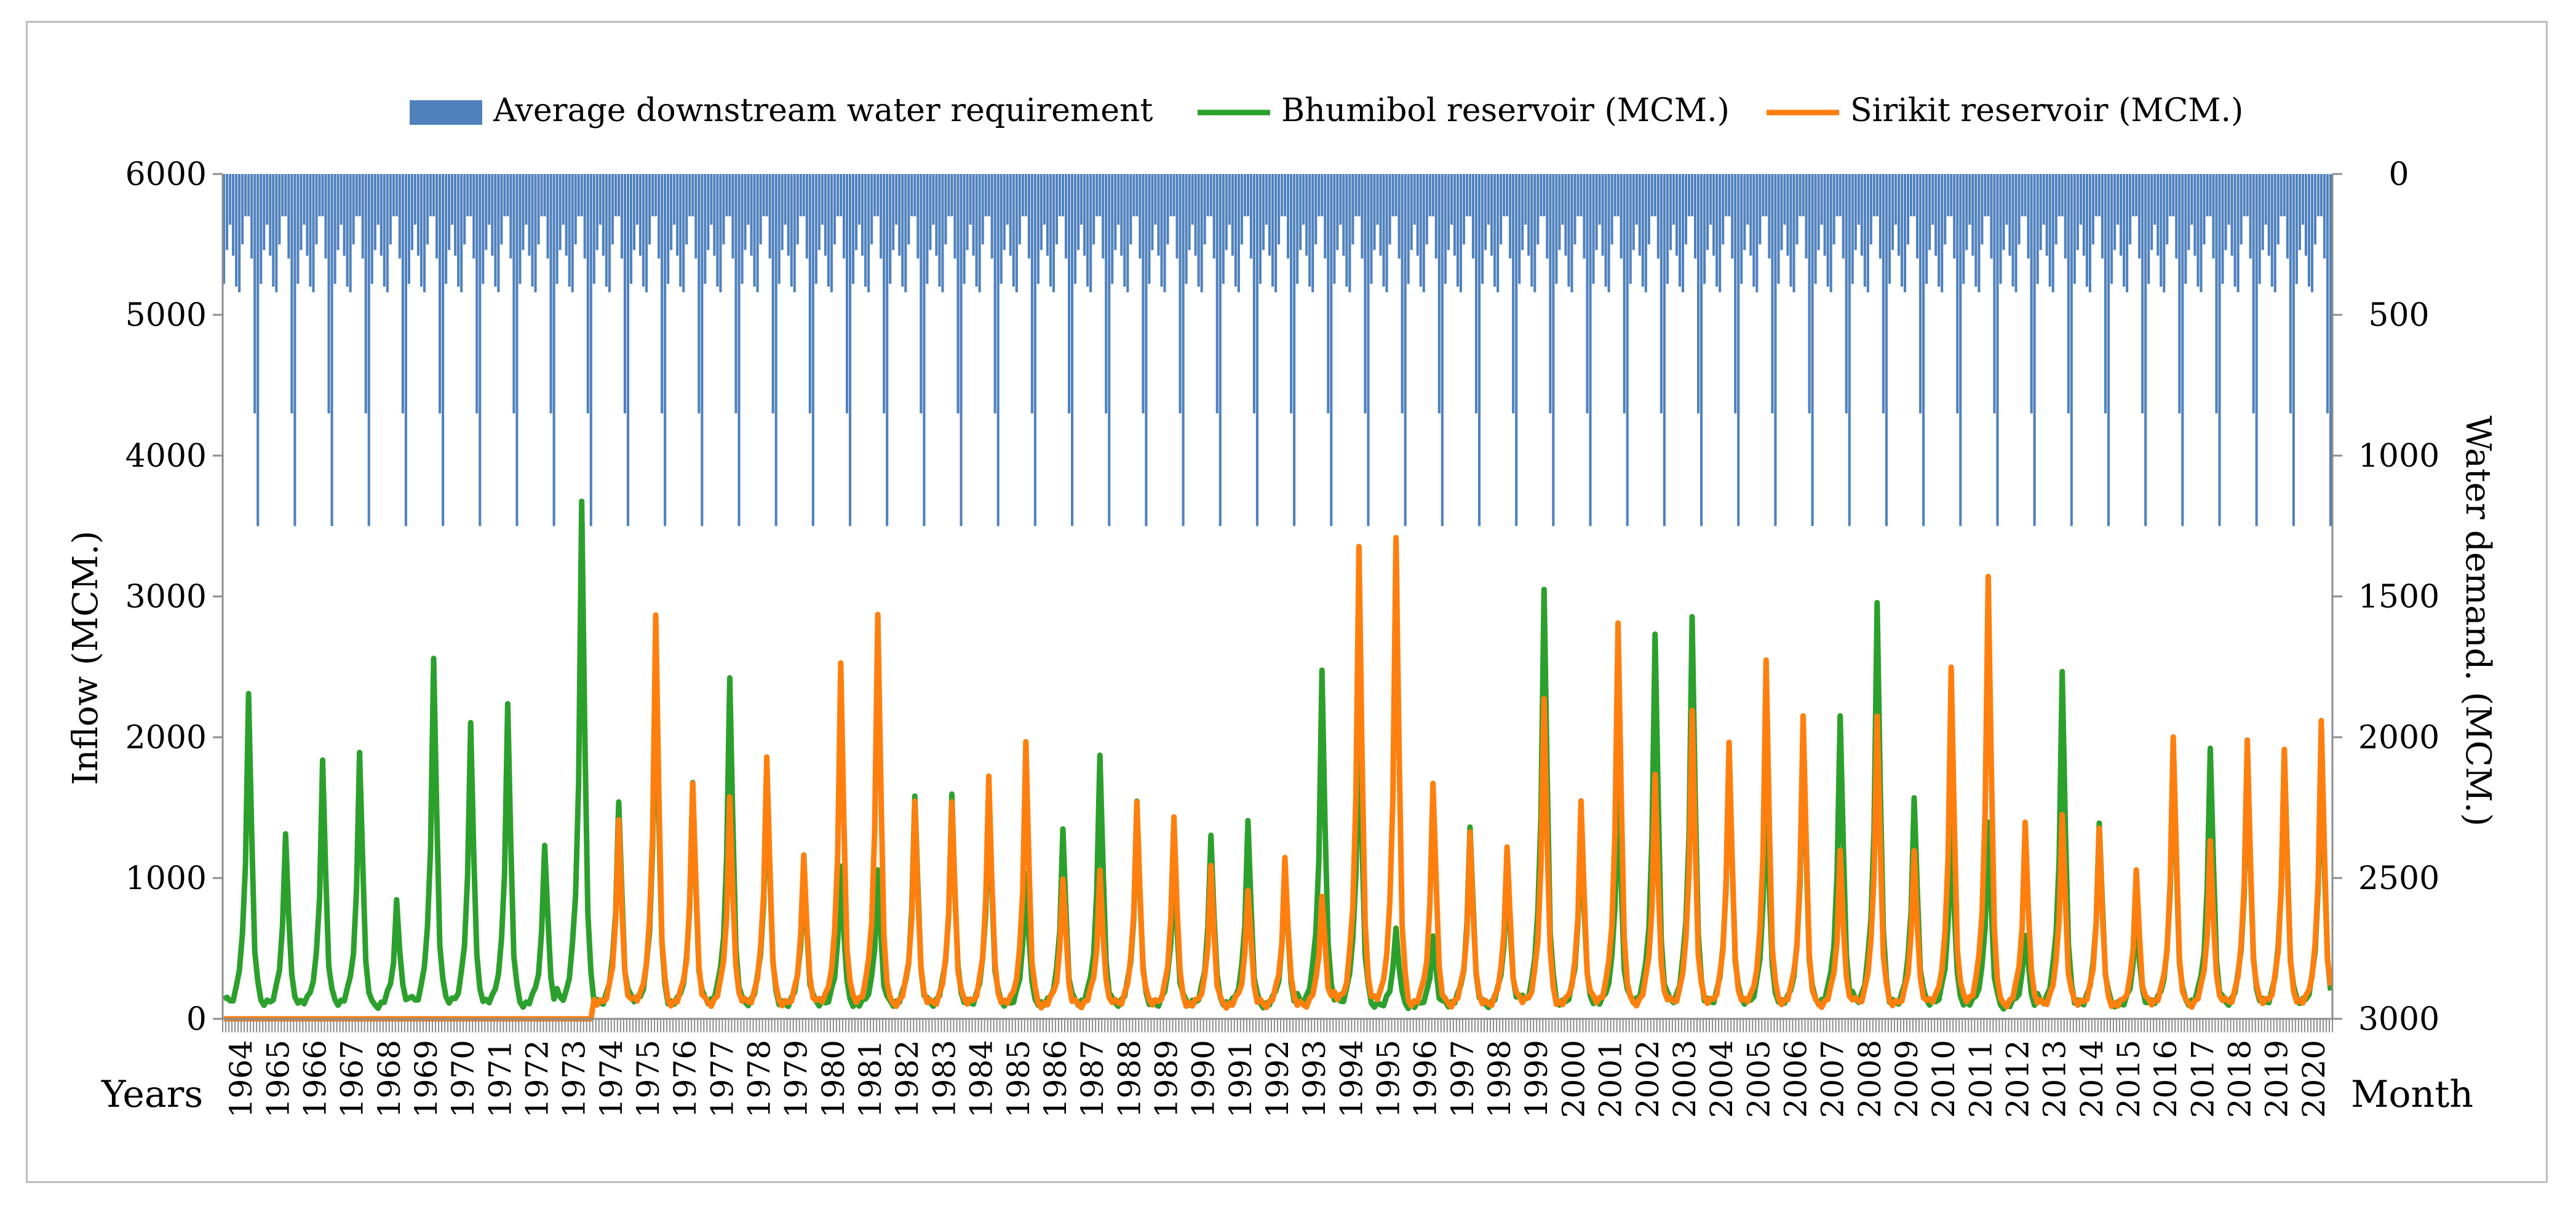 The height and width of the screenshot is (1215, 2576). What do you see at coordinates (2314, 1079) in the screenshot?
I see `year-label: 2020` at bounding box center [2314, 1079].